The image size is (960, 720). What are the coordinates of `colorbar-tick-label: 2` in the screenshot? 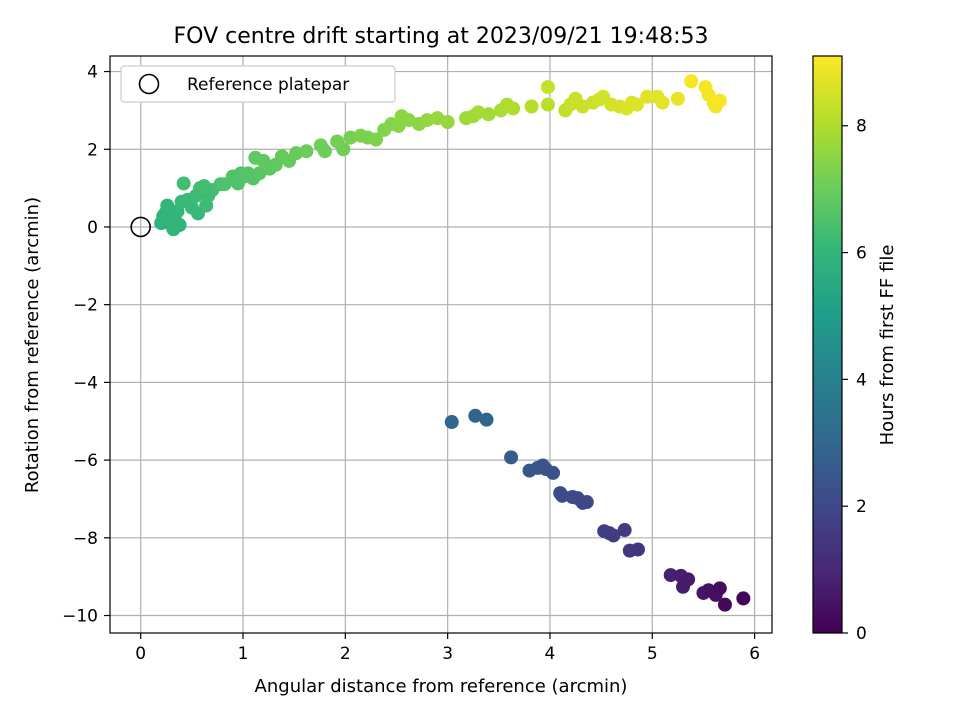 It's located at (861, 507).